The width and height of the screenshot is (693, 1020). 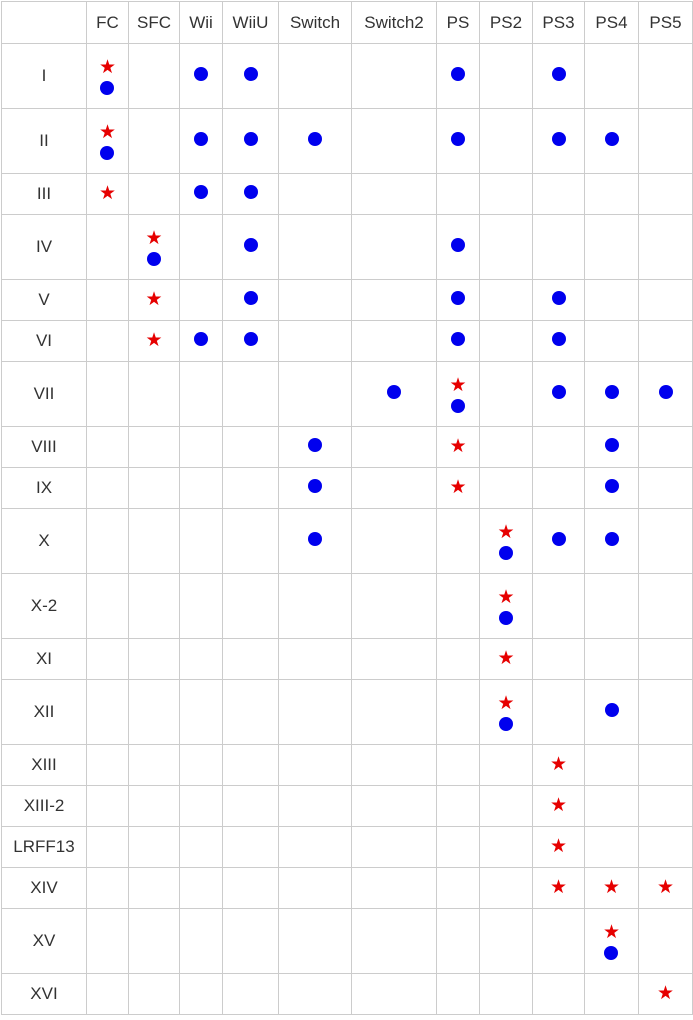 I want to click on table-row: I ★, so click(x=347, y=76).